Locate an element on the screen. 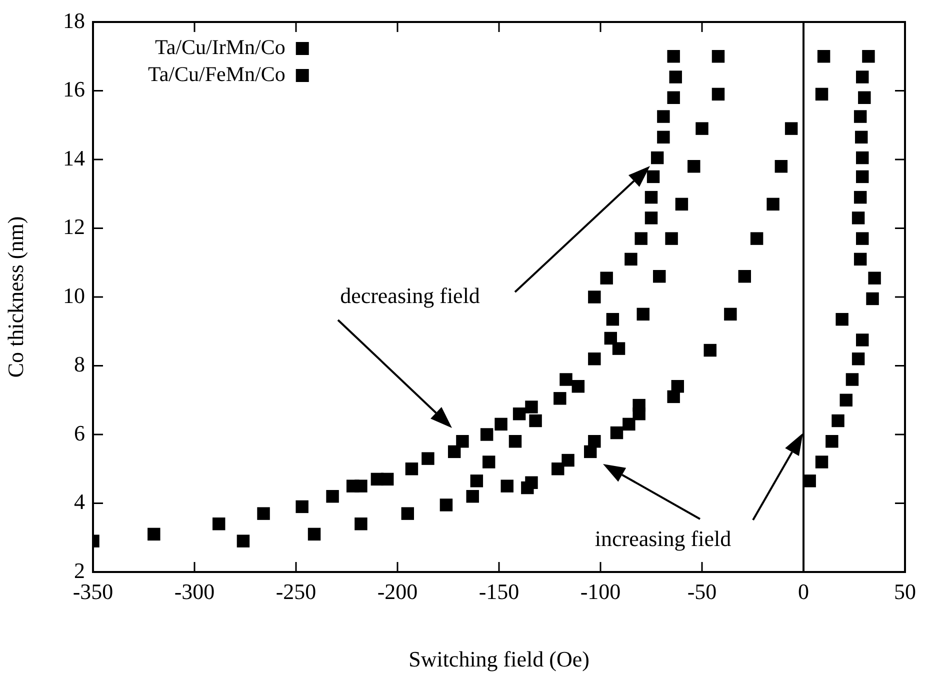 This screenshot has height=674, width=935. y-tick-label: 8 is located at coordinates (79, 364).